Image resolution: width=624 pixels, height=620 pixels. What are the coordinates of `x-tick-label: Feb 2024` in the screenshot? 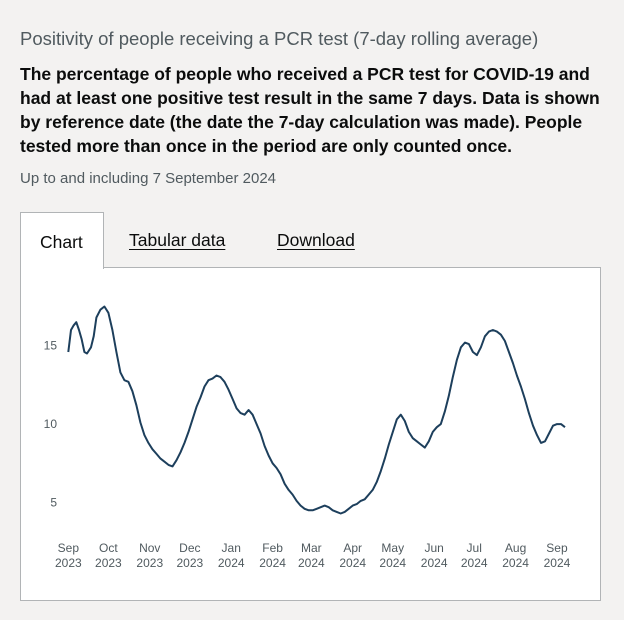 It's located at (272, 555).